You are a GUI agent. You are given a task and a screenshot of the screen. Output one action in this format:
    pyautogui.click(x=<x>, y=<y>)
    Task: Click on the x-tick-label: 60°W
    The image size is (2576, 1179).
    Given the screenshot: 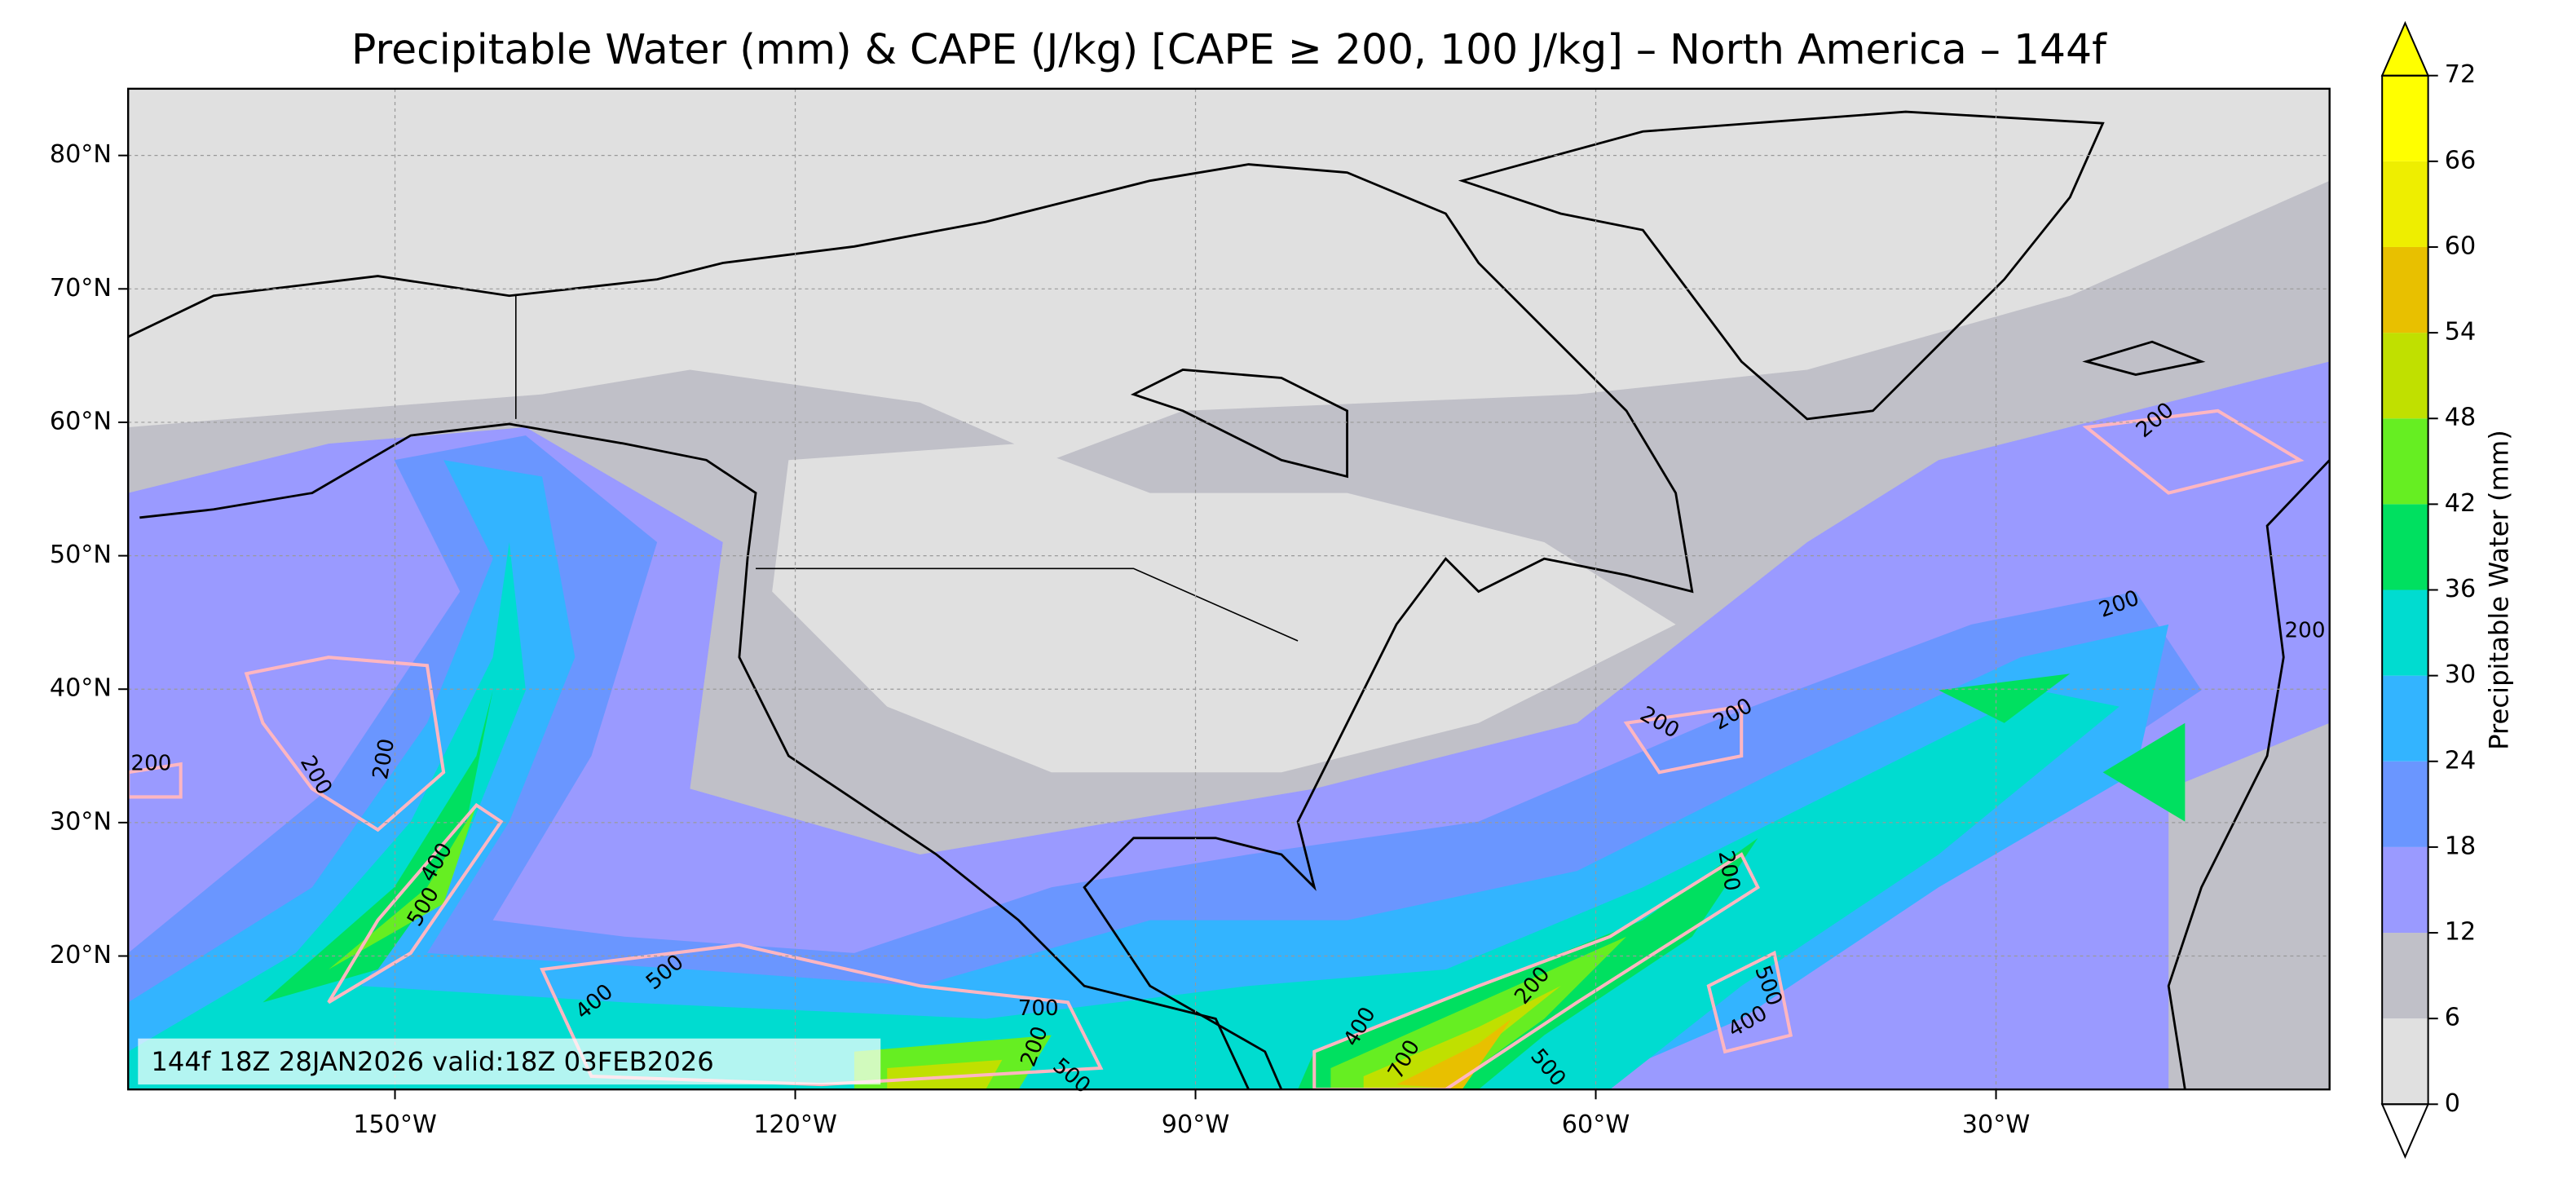 What is the action you would take?
    pyautogui.click(x=1596, y=1125)
    